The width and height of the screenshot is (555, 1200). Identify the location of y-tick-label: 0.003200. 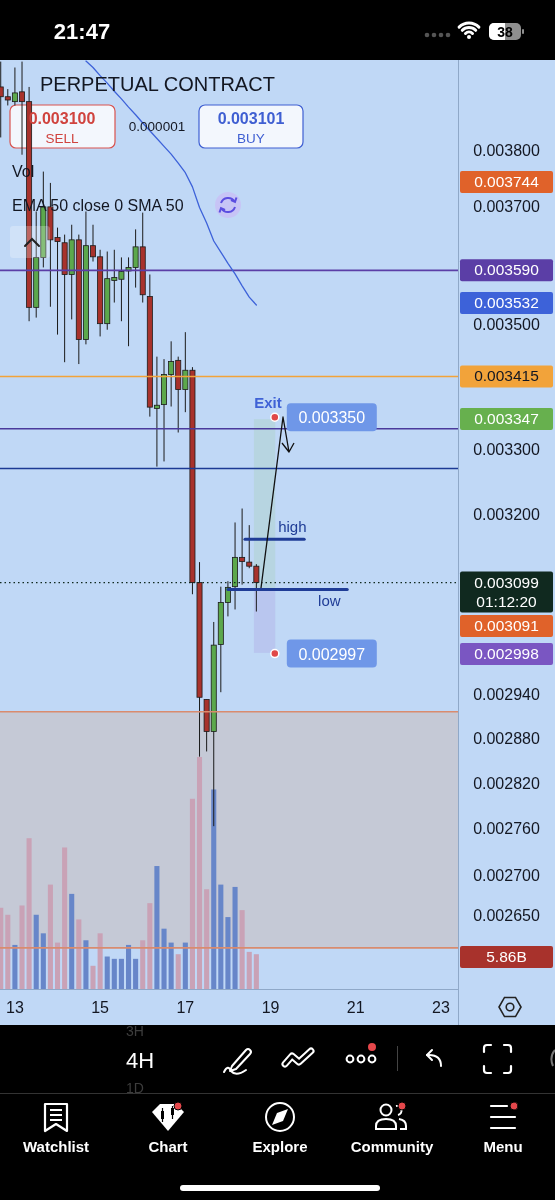
(506, 515).